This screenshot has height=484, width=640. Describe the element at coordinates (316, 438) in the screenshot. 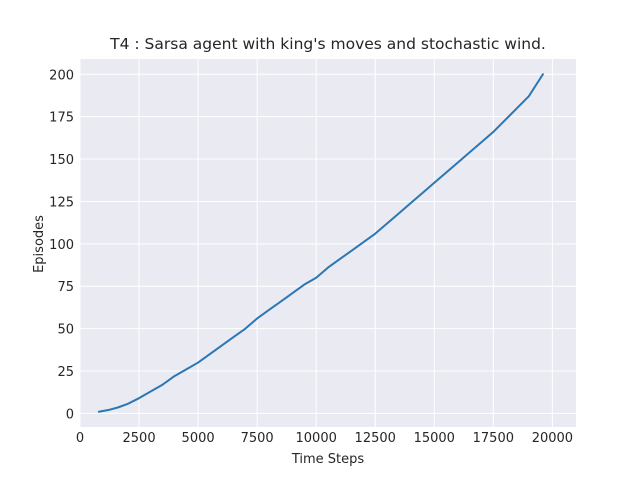

I see `x-tick-label: 10000` at that location.